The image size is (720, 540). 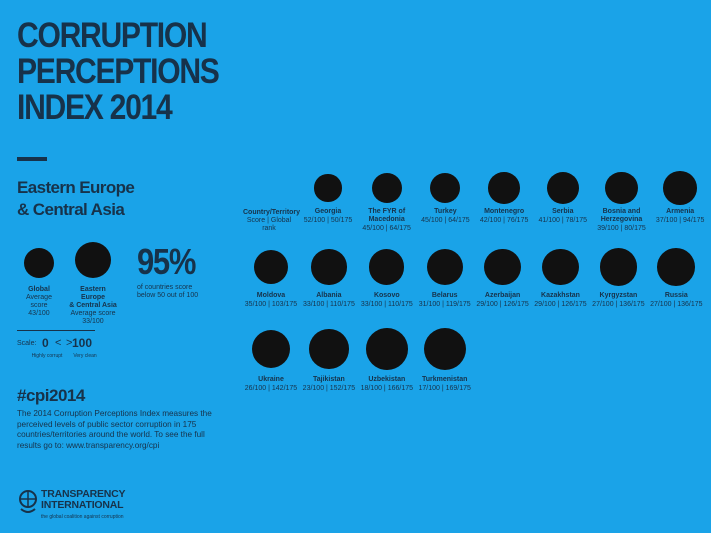 I want to click on scale-greater-than: >, so click(x=69, y=343).